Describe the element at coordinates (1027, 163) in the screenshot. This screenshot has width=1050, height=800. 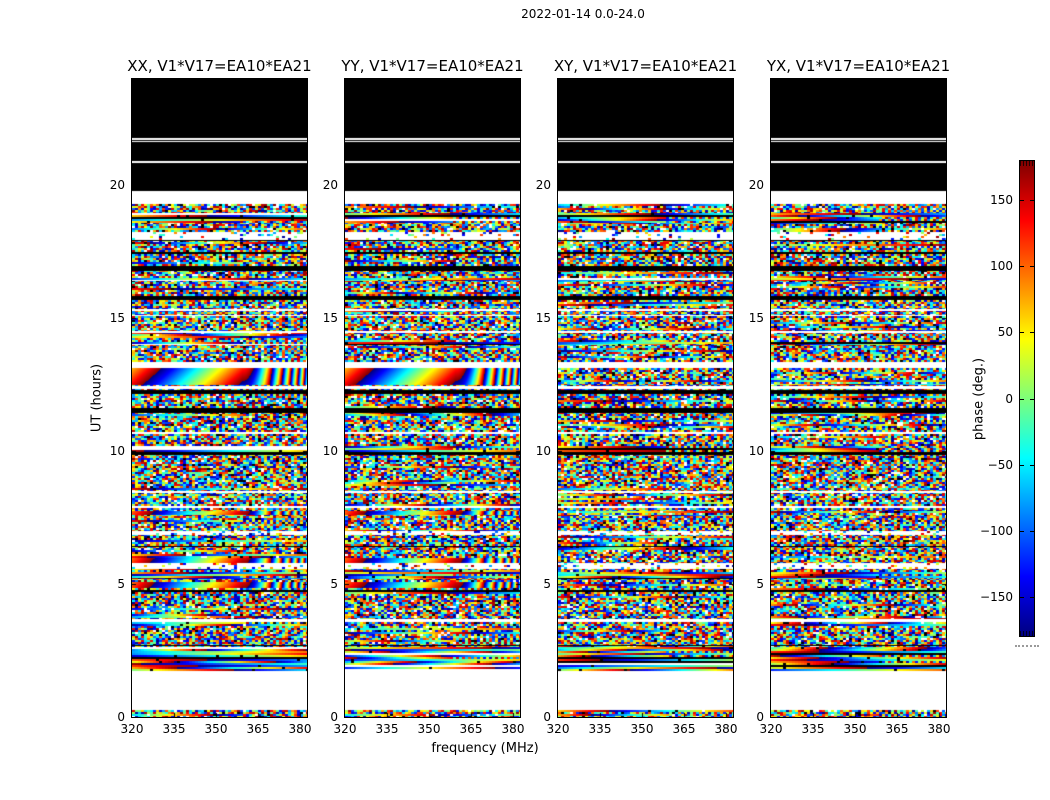
I see `colorbar-top-hatch` at that location.